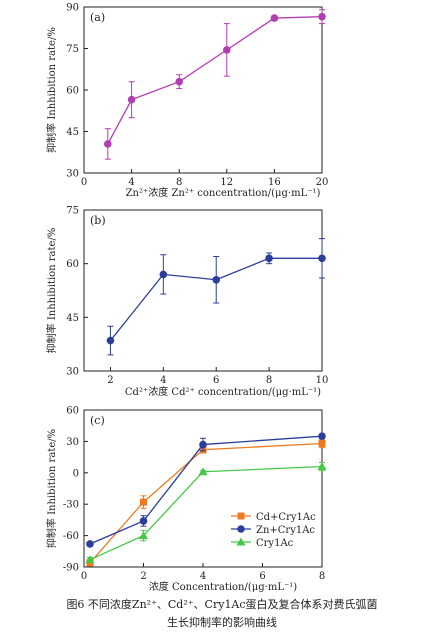  Describe the element at coordinates (322, 182) in the screenshot. I see `x-tick-label: 20` at that location.